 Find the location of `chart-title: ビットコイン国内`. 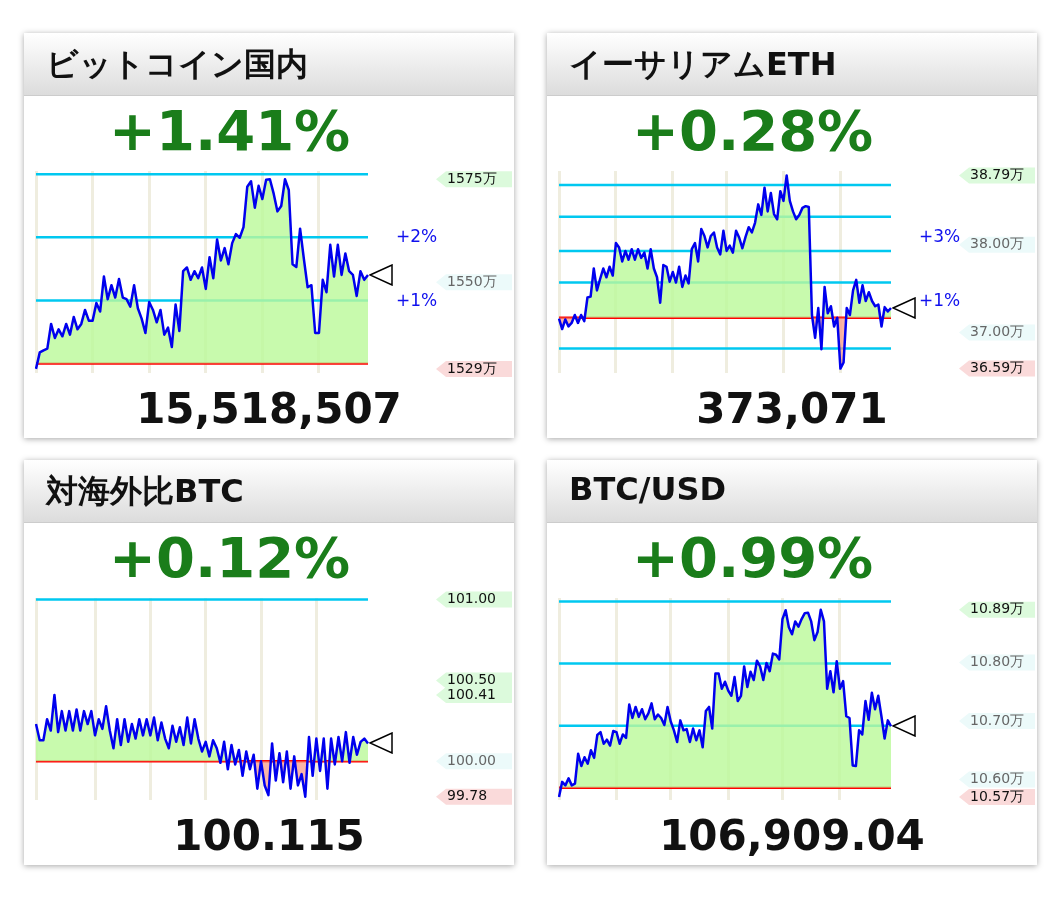

chart-title: ビットコイン国内 is located at coordinates (177, 64).